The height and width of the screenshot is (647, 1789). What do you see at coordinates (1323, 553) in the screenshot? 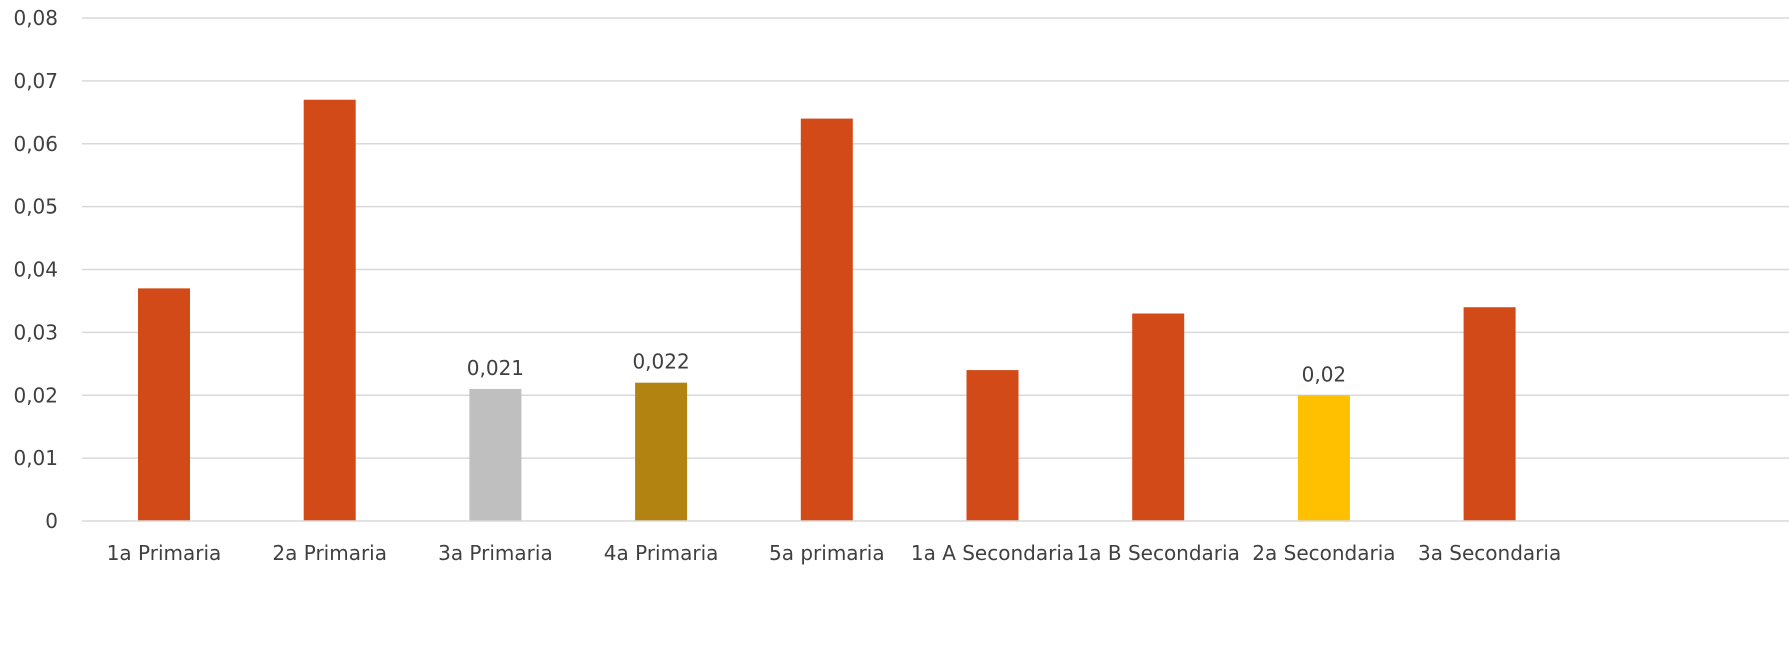
I see `x-category-label: 2a Secondaria` at bounding box center [1323, 553].